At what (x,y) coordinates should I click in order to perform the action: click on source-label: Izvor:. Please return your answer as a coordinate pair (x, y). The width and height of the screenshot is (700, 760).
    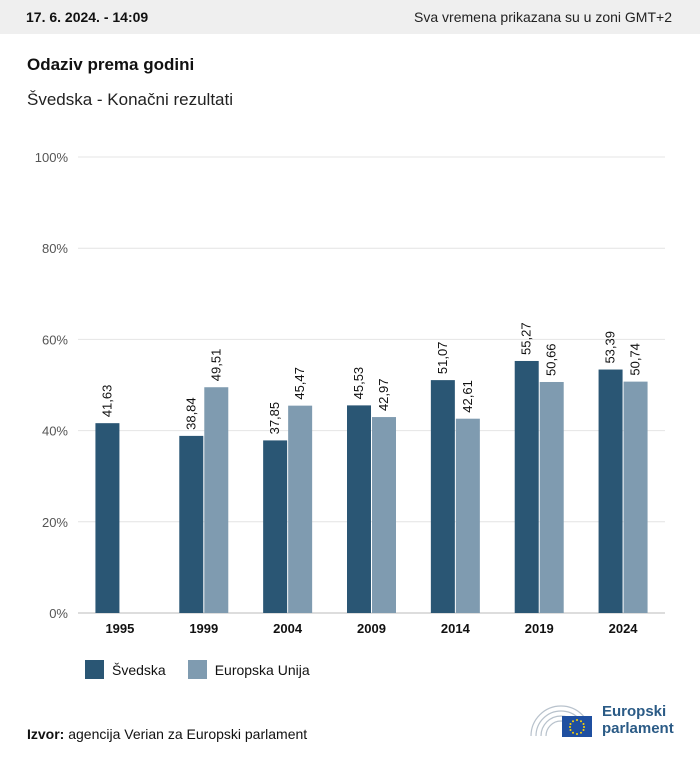
    Looking at the image, I should click on (46, 734).